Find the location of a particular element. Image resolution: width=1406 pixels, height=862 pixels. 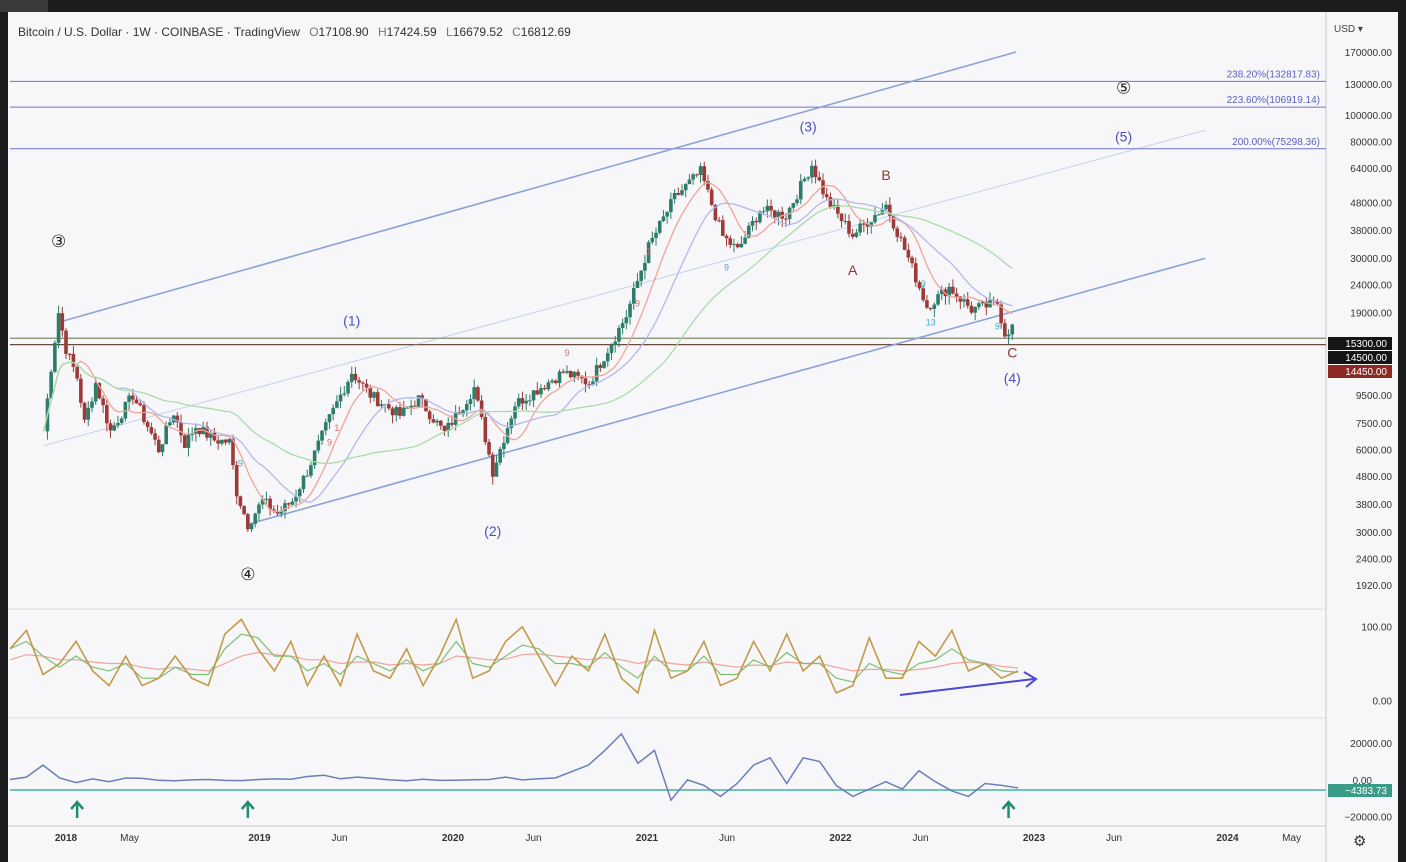

price-tag-label: 14450.00 is located at coordinates (1366, 372).